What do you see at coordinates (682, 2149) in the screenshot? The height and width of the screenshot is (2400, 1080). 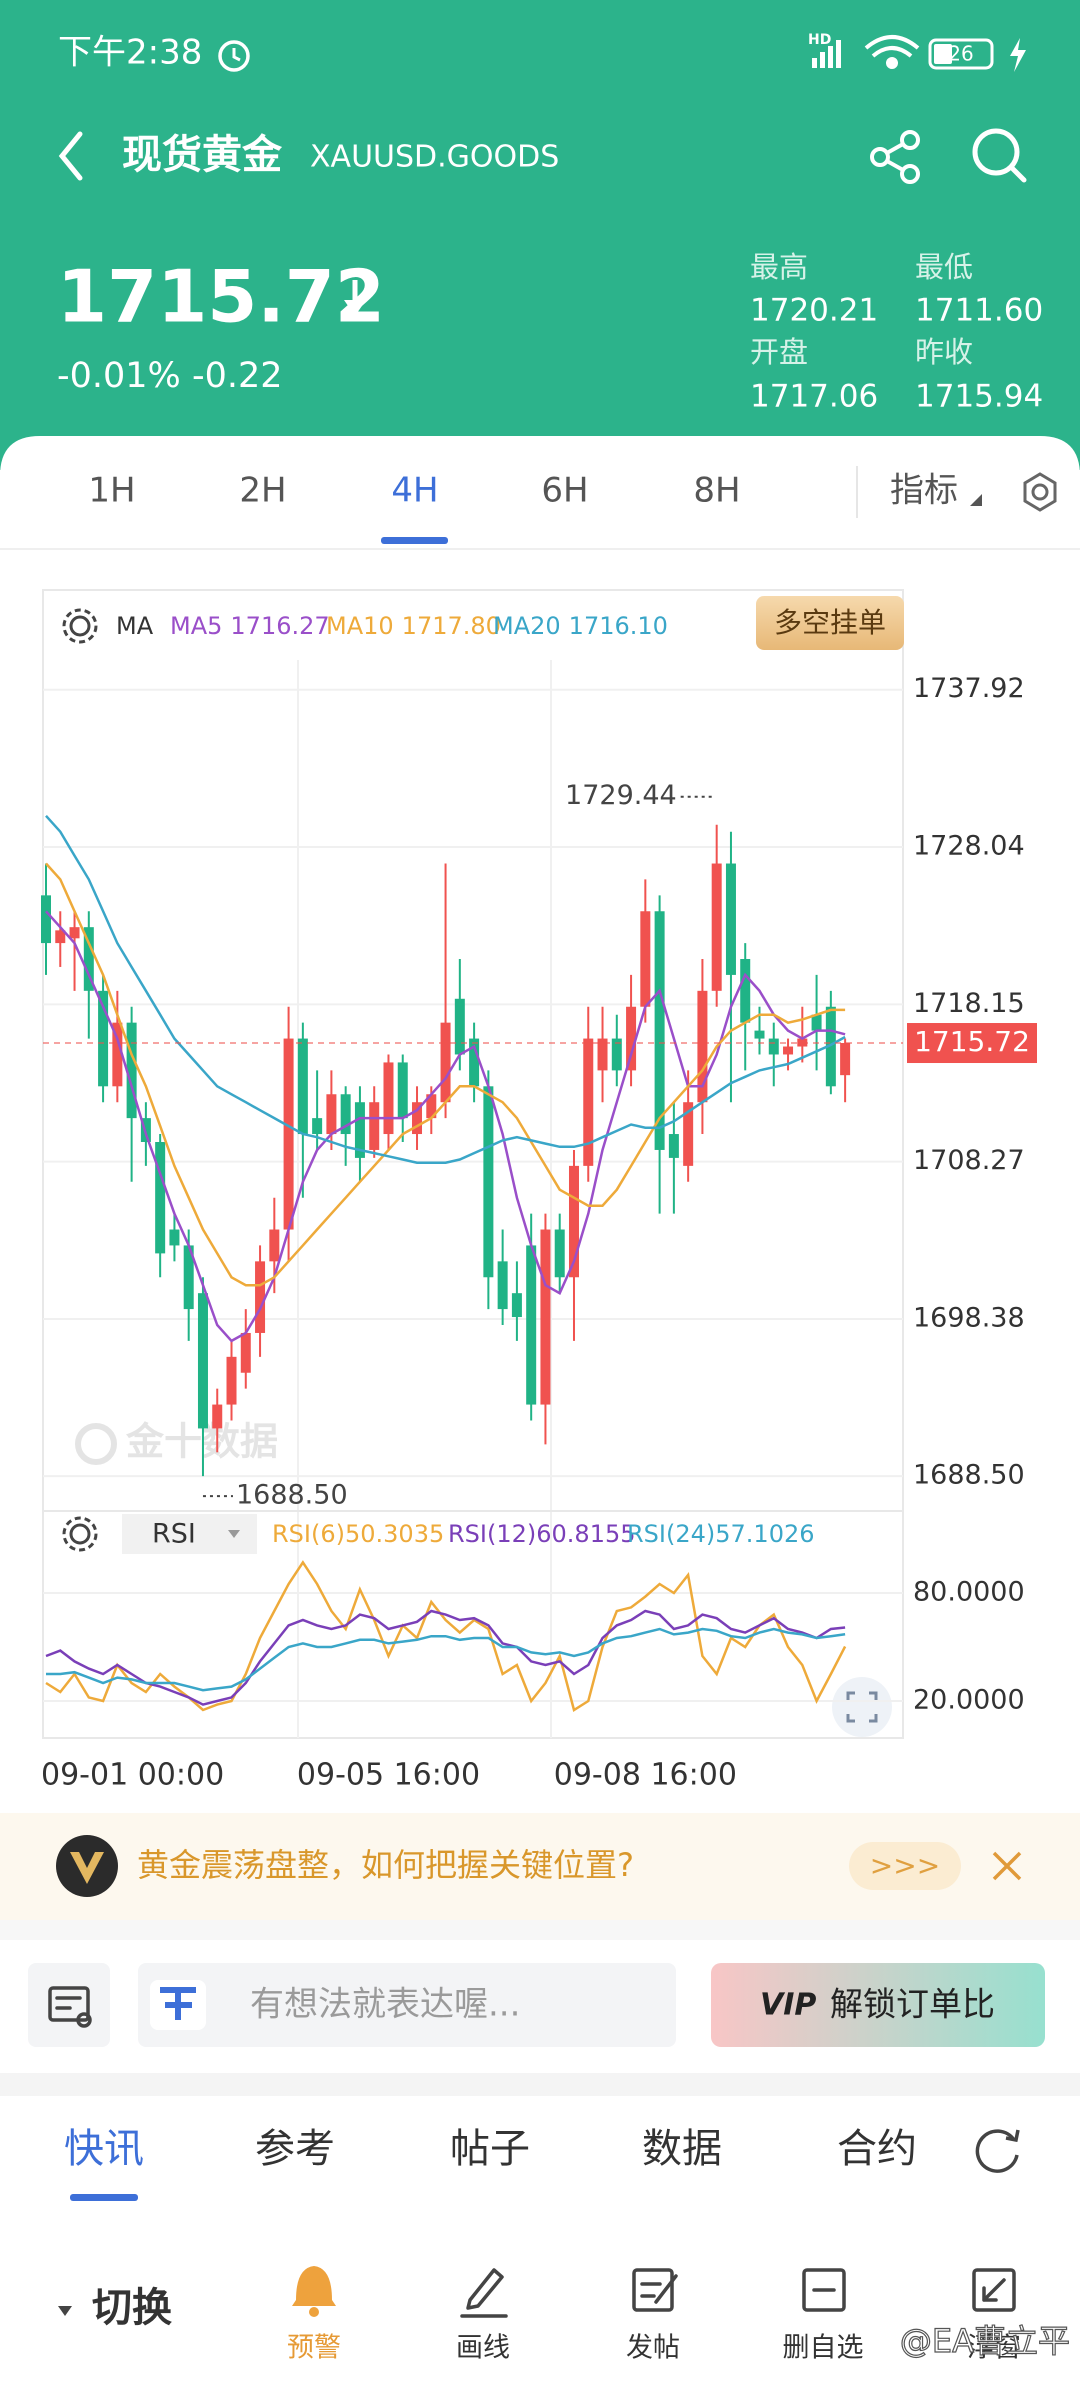 I see `content-tab: 数据` at bounding box center [682, 2149].